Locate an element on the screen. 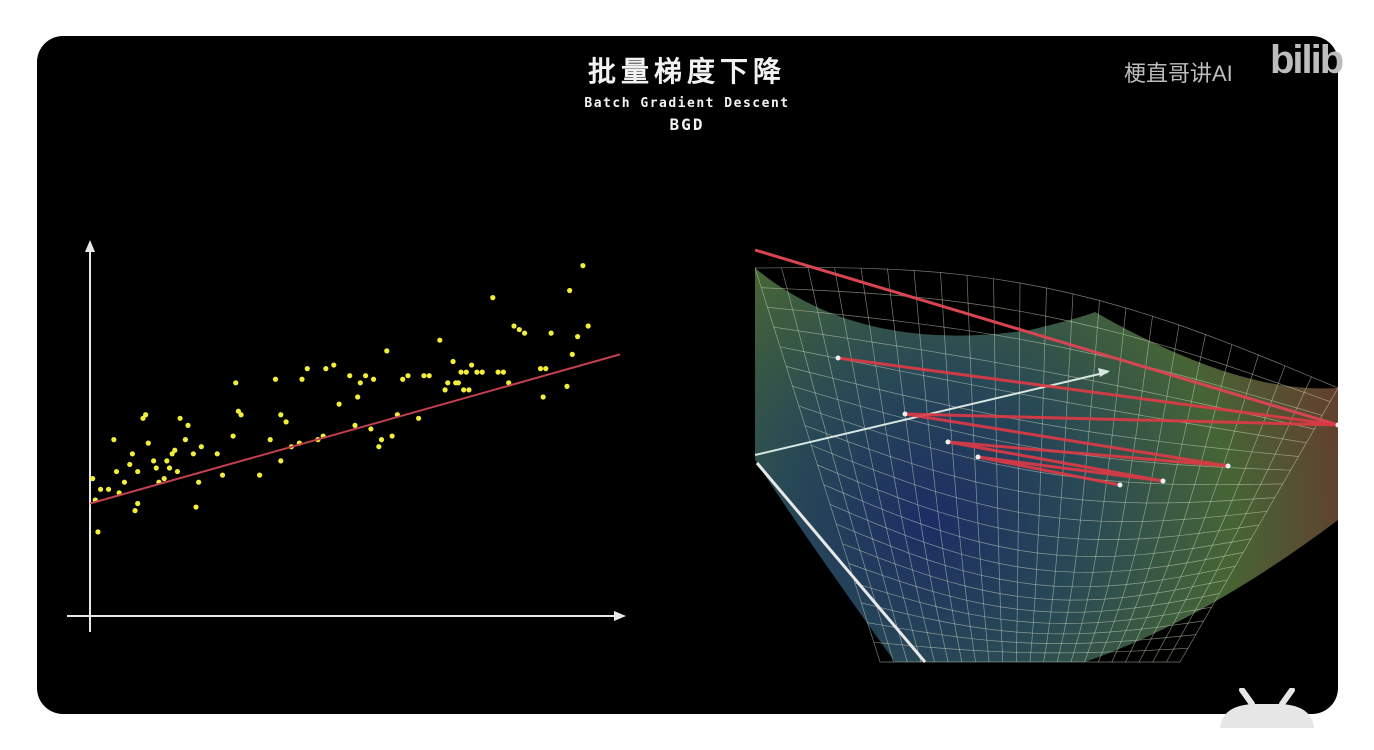 The width and height of the screenshot is (1374, 750). bilibili-tv-mascot-icon is located at coordinates (1267, 708).